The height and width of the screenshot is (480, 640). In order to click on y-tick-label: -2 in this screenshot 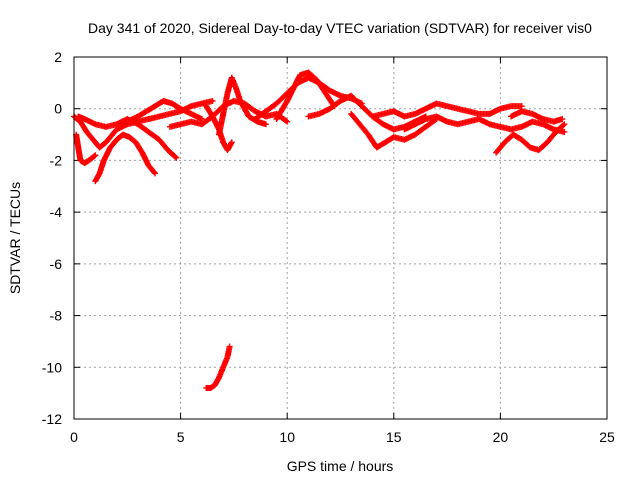, I will do `click(56, 160)`.